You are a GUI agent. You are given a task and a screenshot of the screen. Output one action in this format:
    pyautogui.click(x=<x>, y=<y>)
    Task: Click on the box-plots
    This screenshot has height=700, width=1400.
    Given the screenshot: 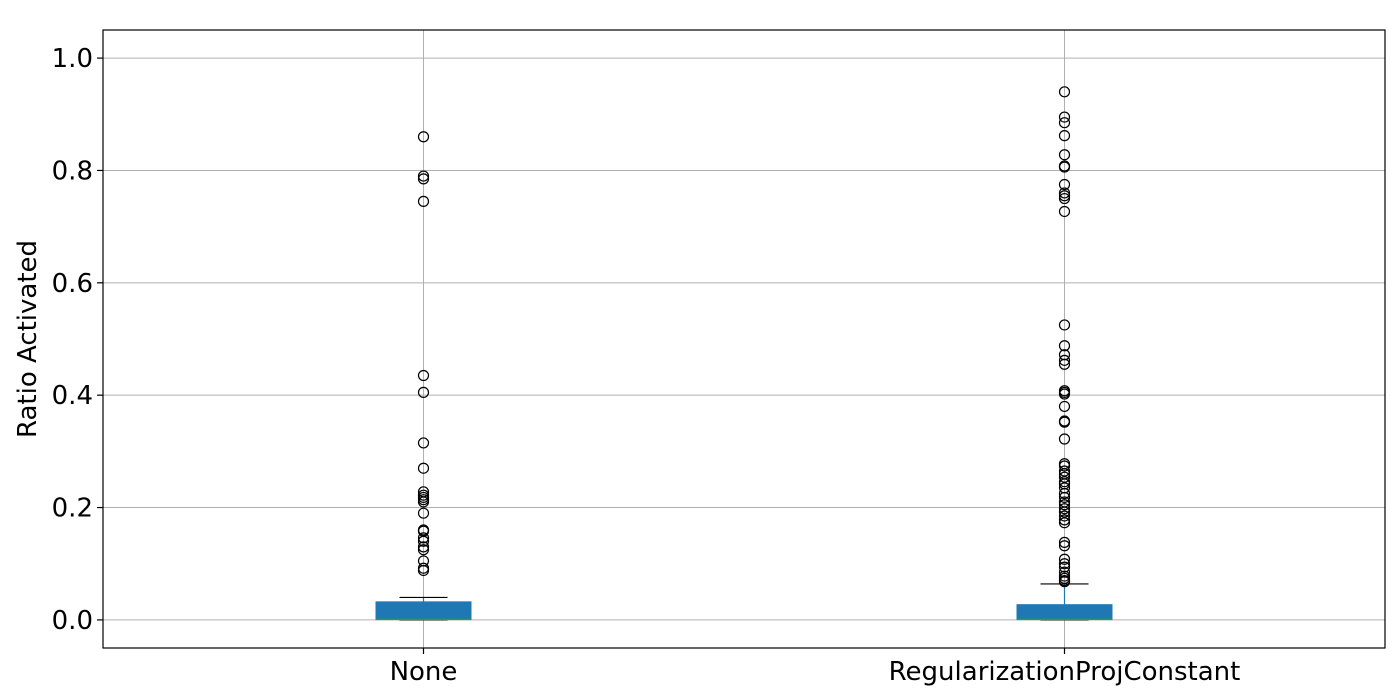 What is the action you would take?
    pyautogui.click(x=744, y=602)
    